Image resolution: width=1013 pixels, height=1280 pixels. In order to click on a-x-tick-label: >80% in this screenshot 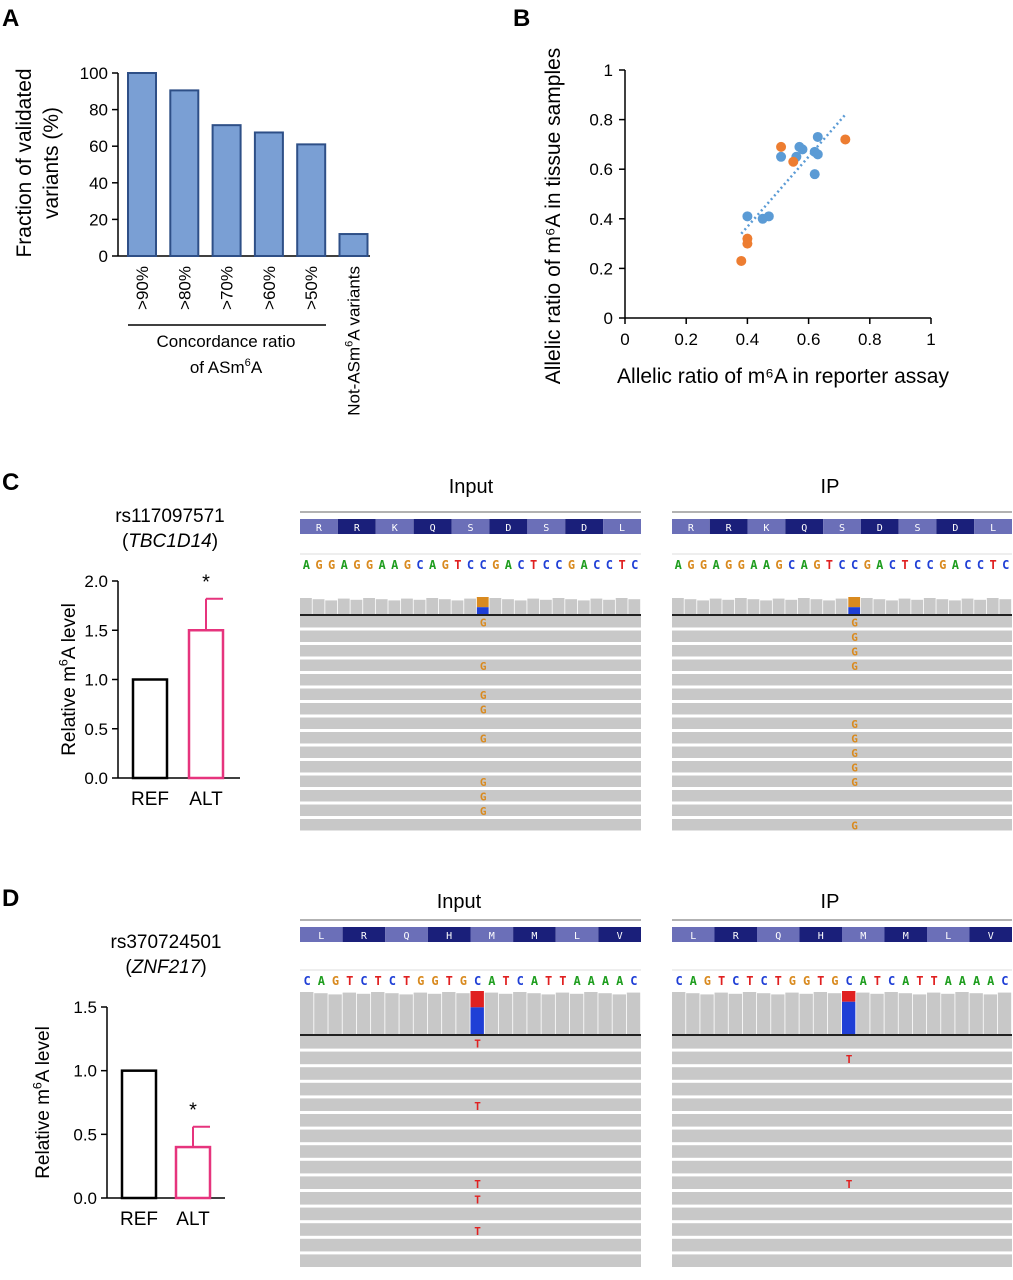, I will do `click(184, 288)`.